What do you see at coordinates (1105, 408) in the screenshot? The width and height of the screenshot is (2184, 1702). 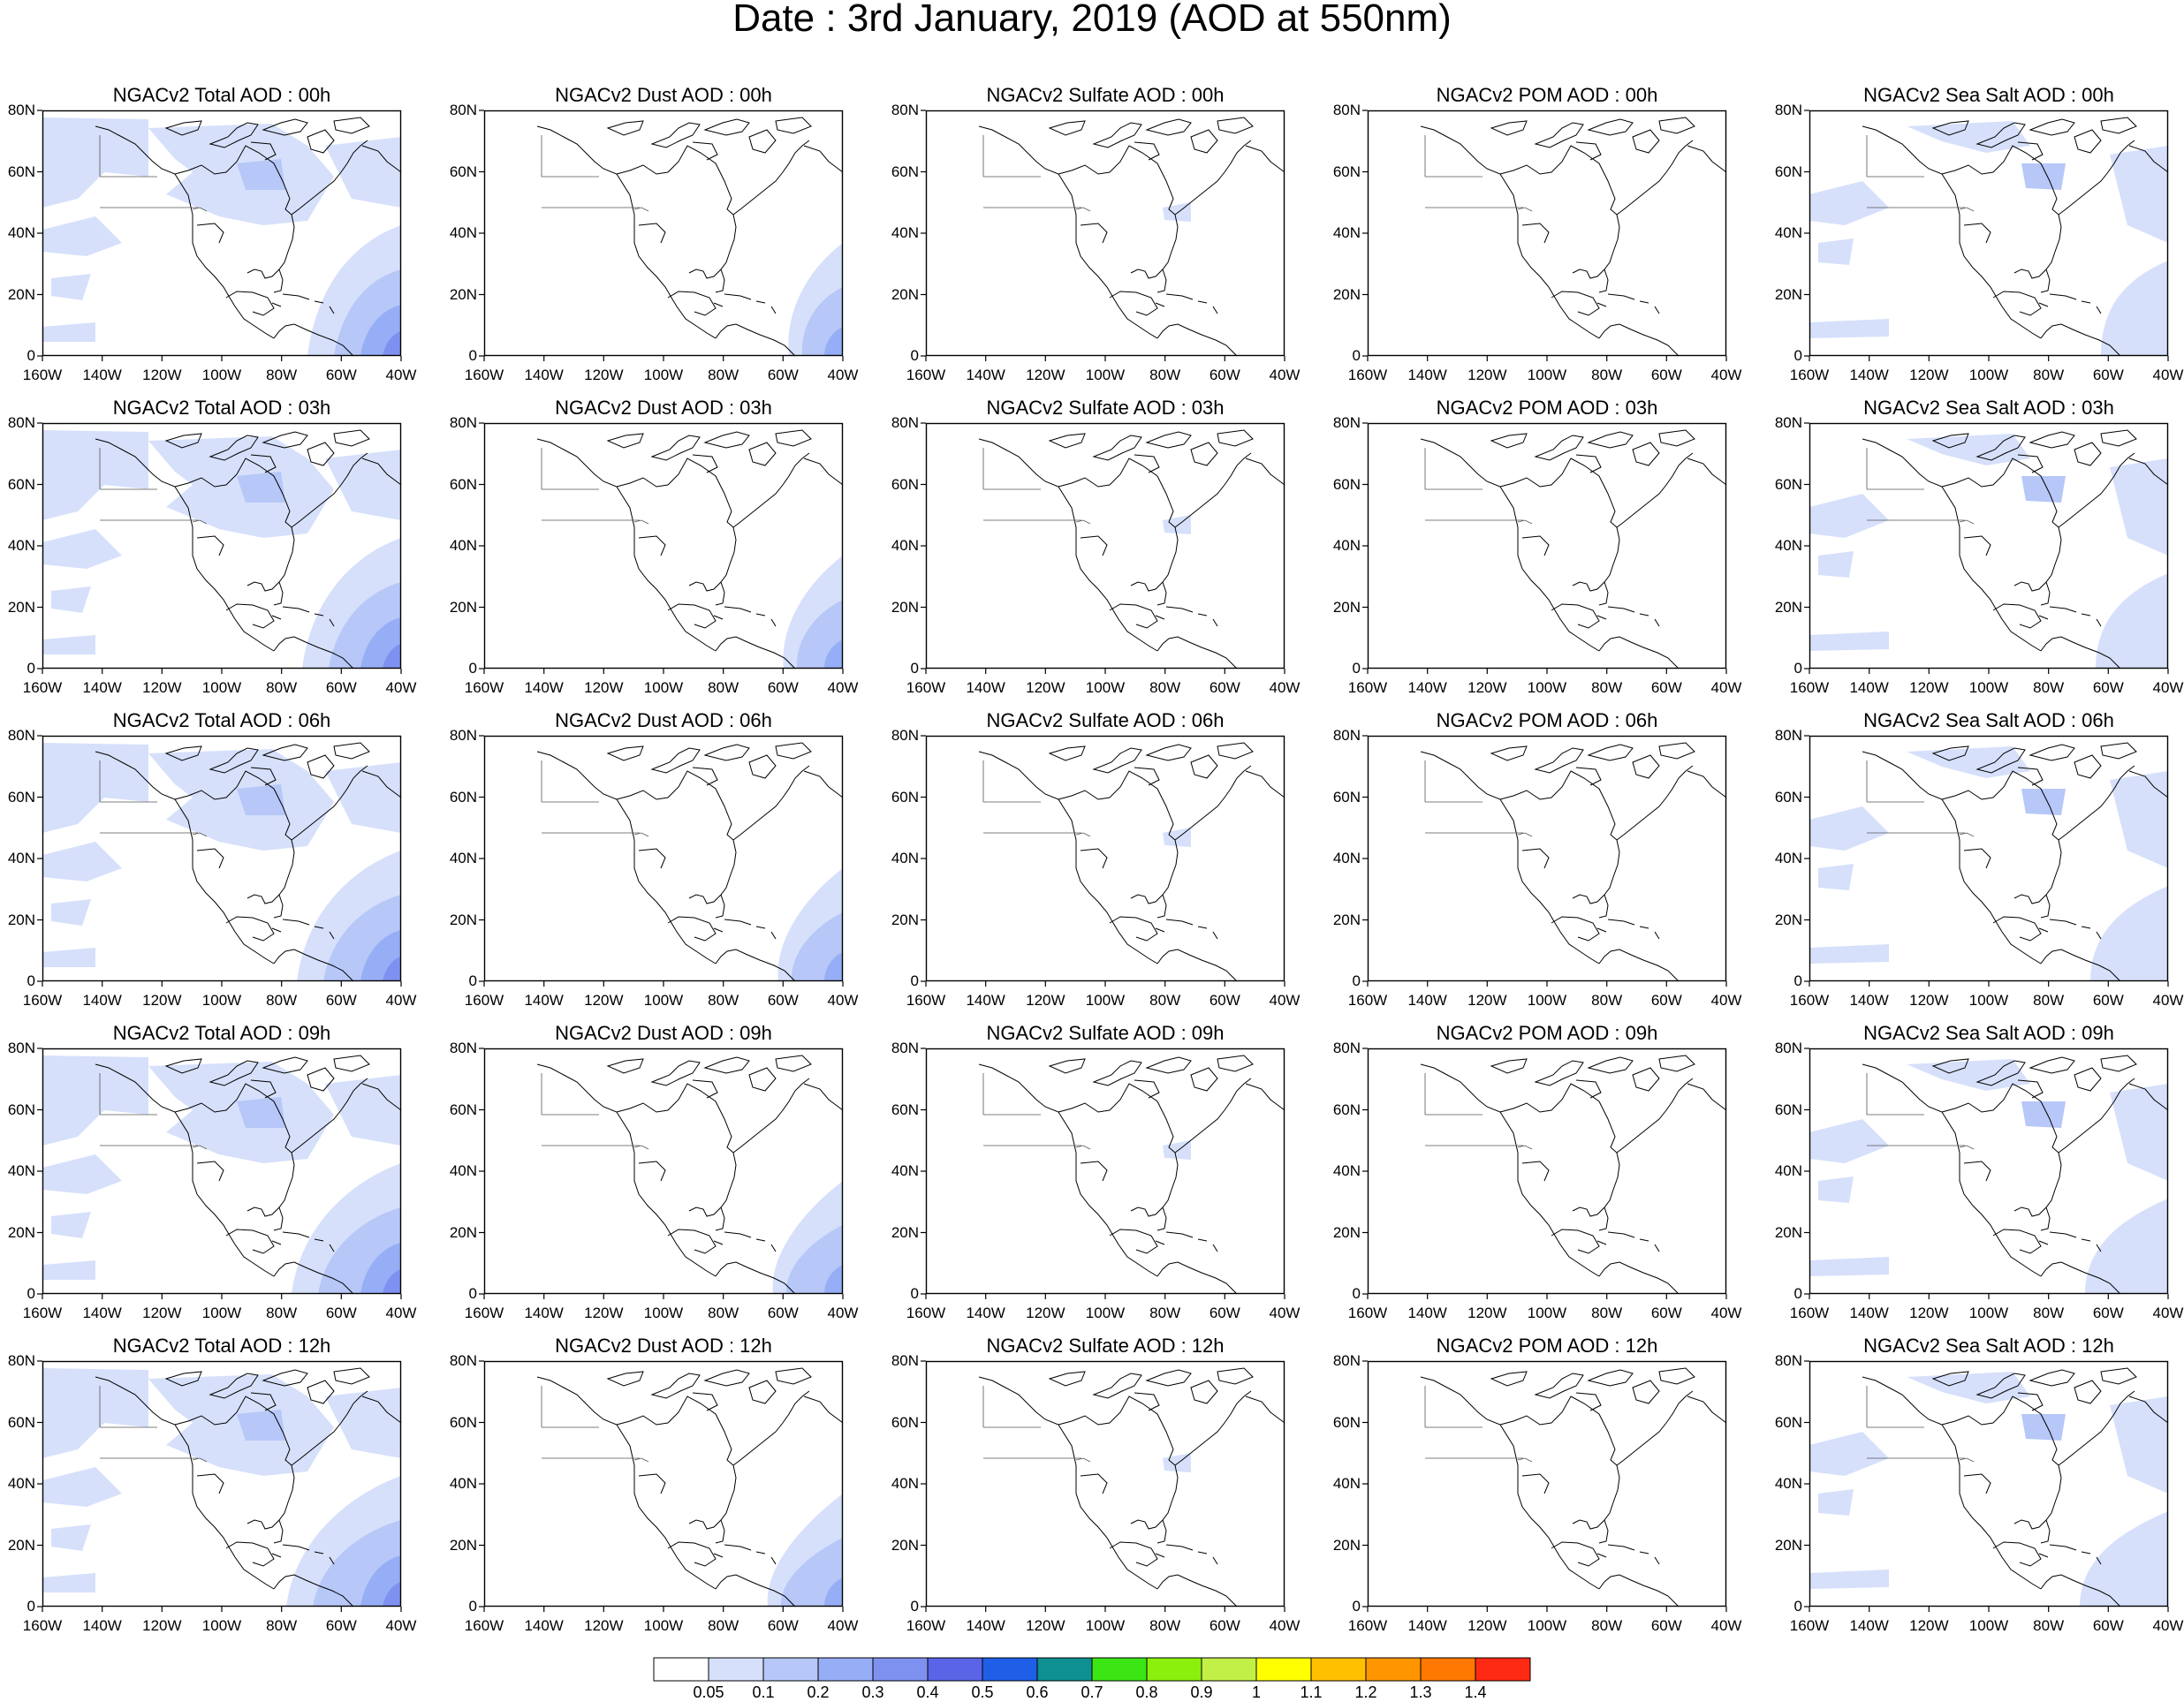 I see `panel-title: NGACv2 Sulfate AOD : 03h` at bounding box center [1105, 408].